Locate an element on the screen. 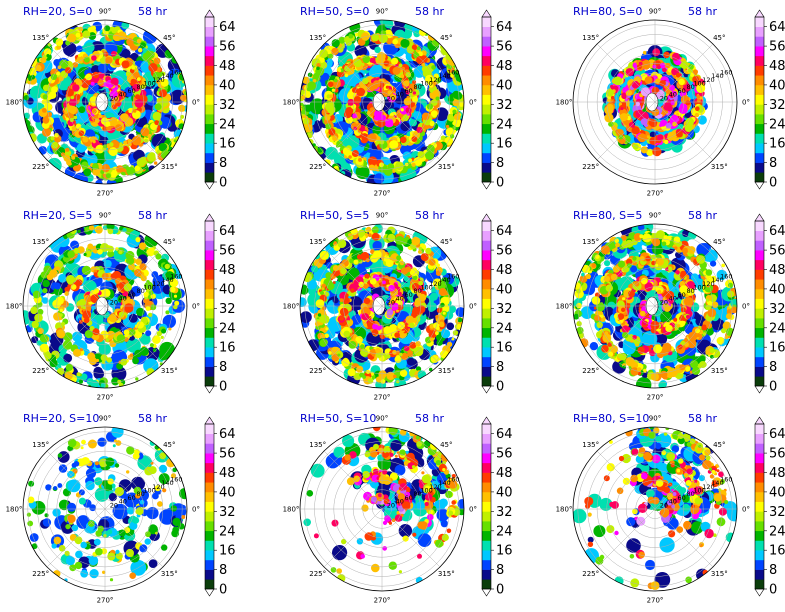 This screenshot has height=612, width=785. angle-tick-label: 45° is located at coordinates (719, 38).